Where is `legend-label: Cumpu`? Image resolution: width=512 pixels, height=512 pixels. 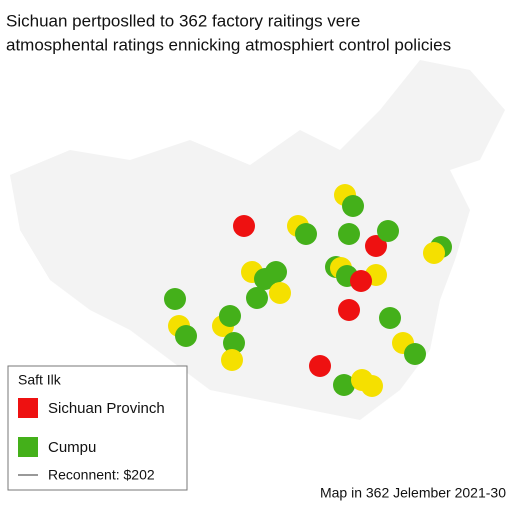
legend-label: Cumpu is located at coordinates (72, 447).